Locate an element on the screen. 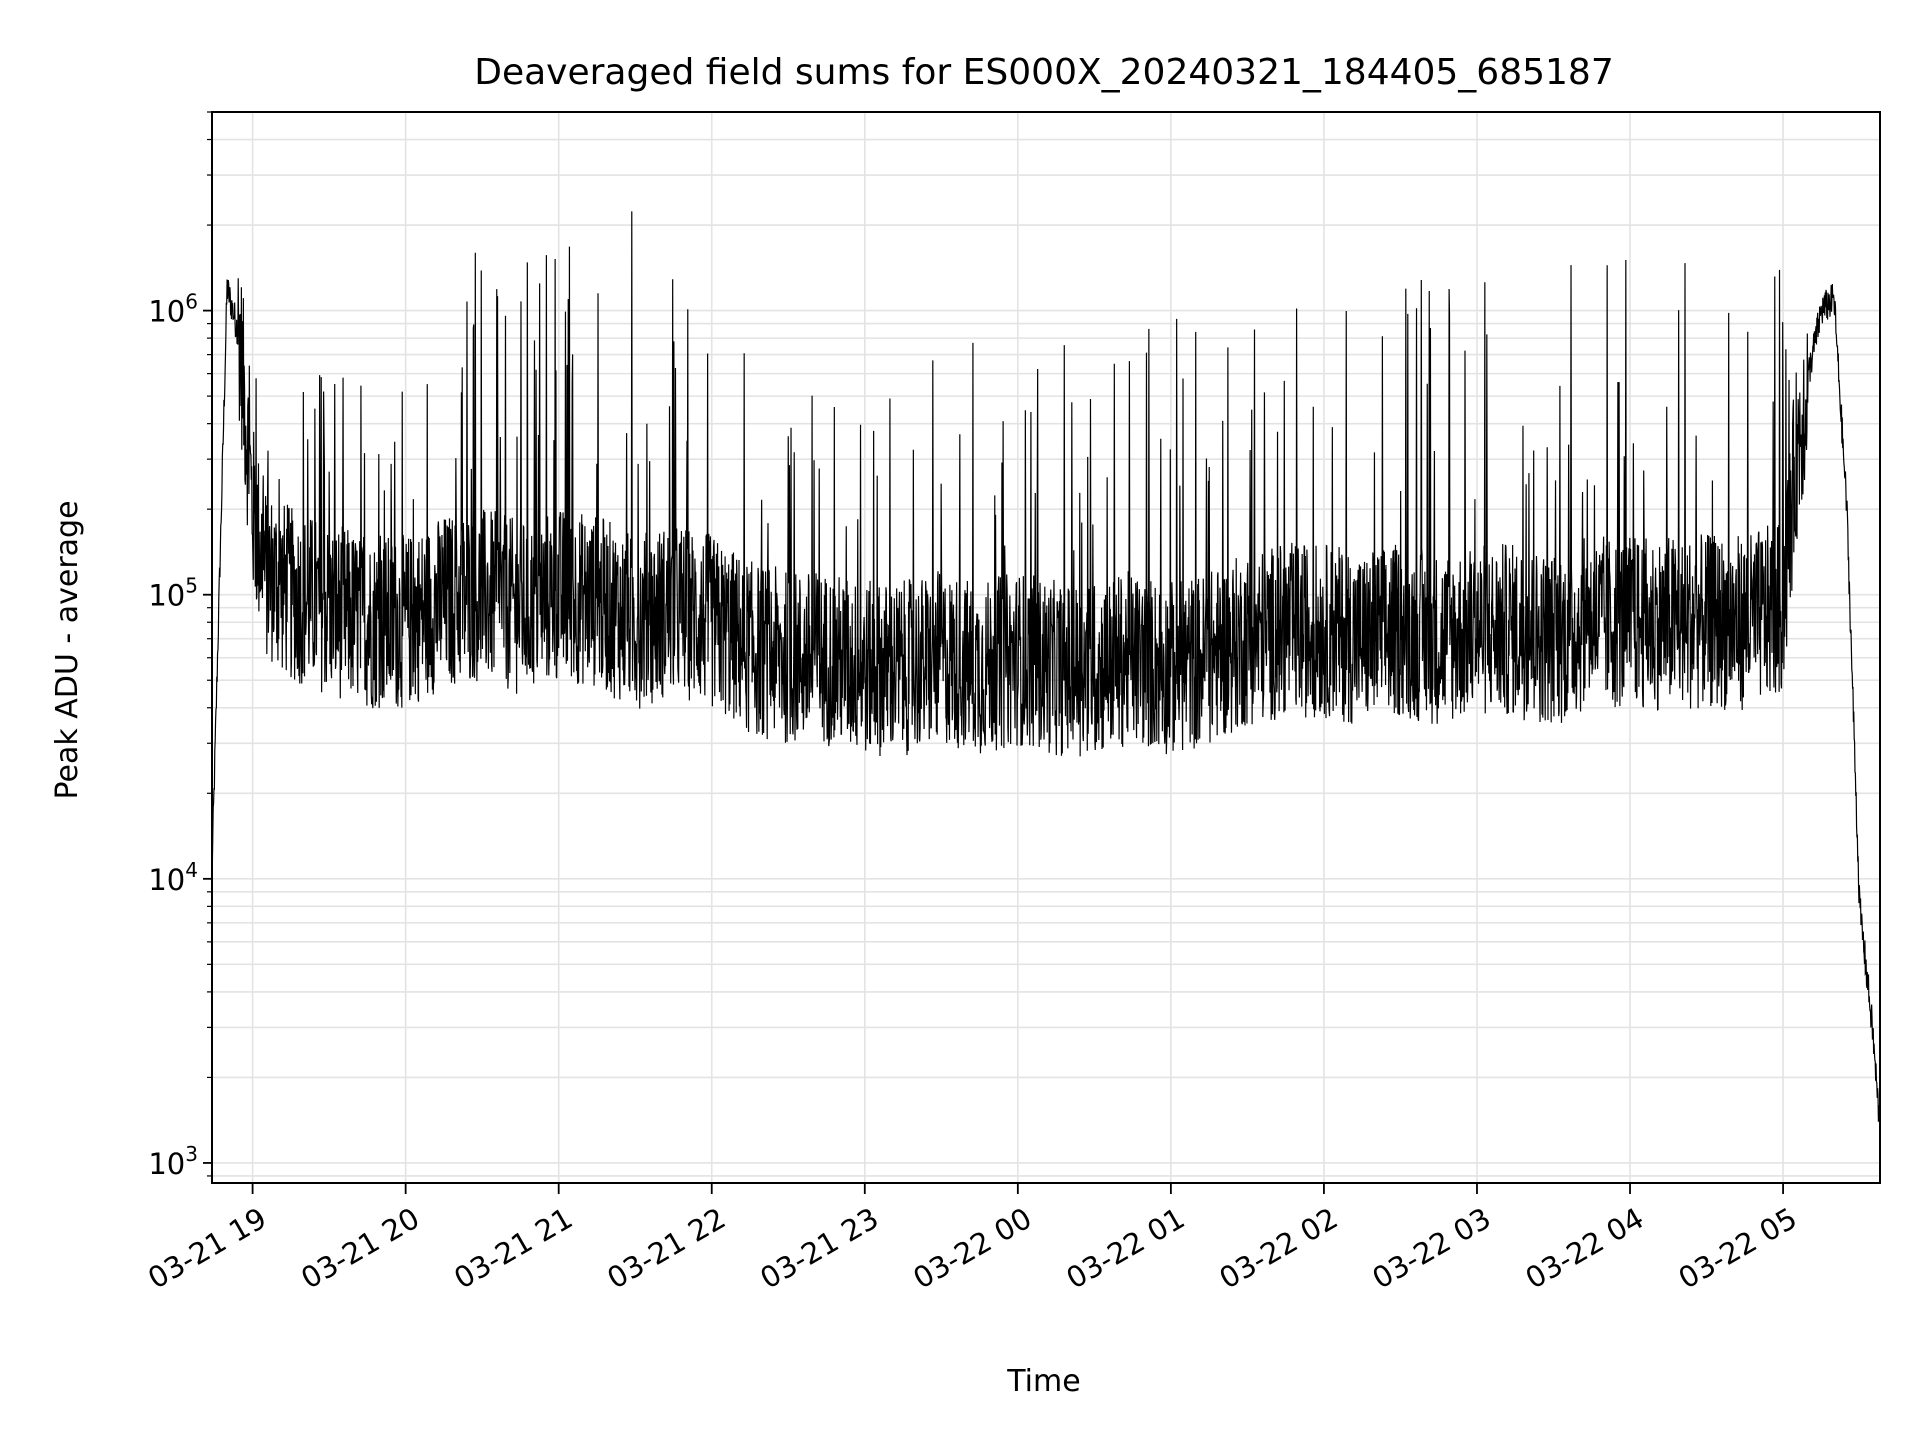 Image resolution: width=1920 pixels, height=1440 pixels. y-tick-label: 10⁶ is located at coordinates (173, 309).